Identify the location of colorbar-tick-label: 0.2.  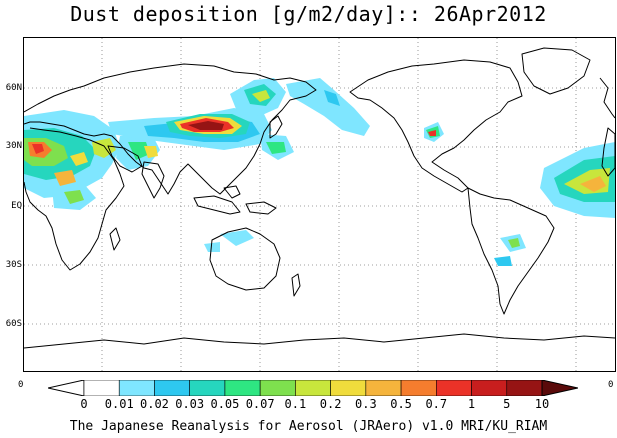
(330, 404).